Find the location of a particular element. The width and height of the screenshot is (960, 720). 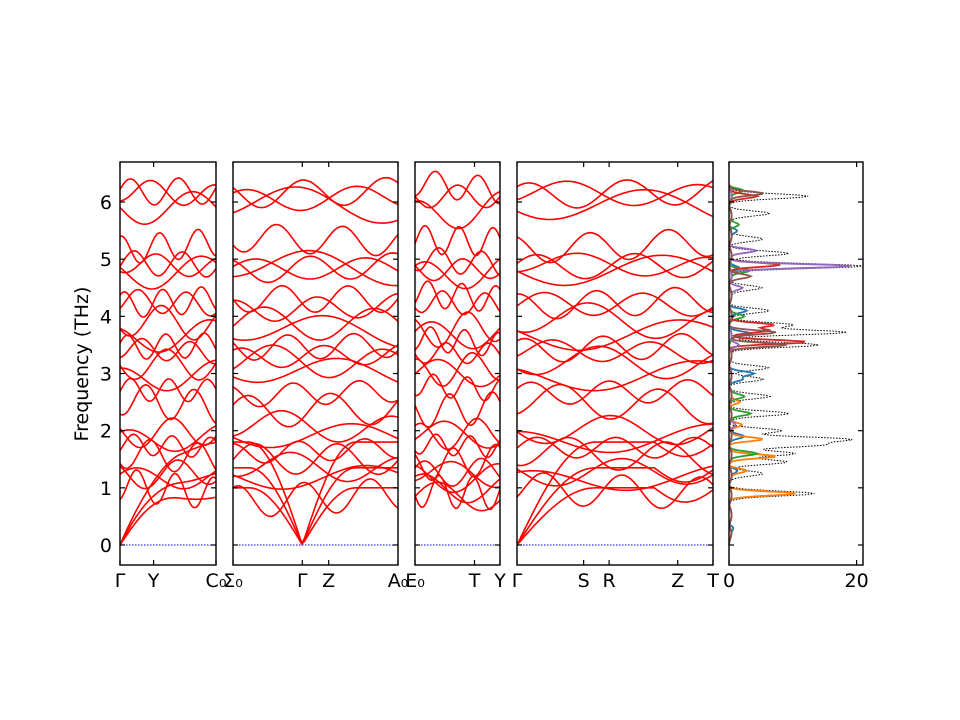

x-tick-label: E₀ is located at coordinates (415, 581).